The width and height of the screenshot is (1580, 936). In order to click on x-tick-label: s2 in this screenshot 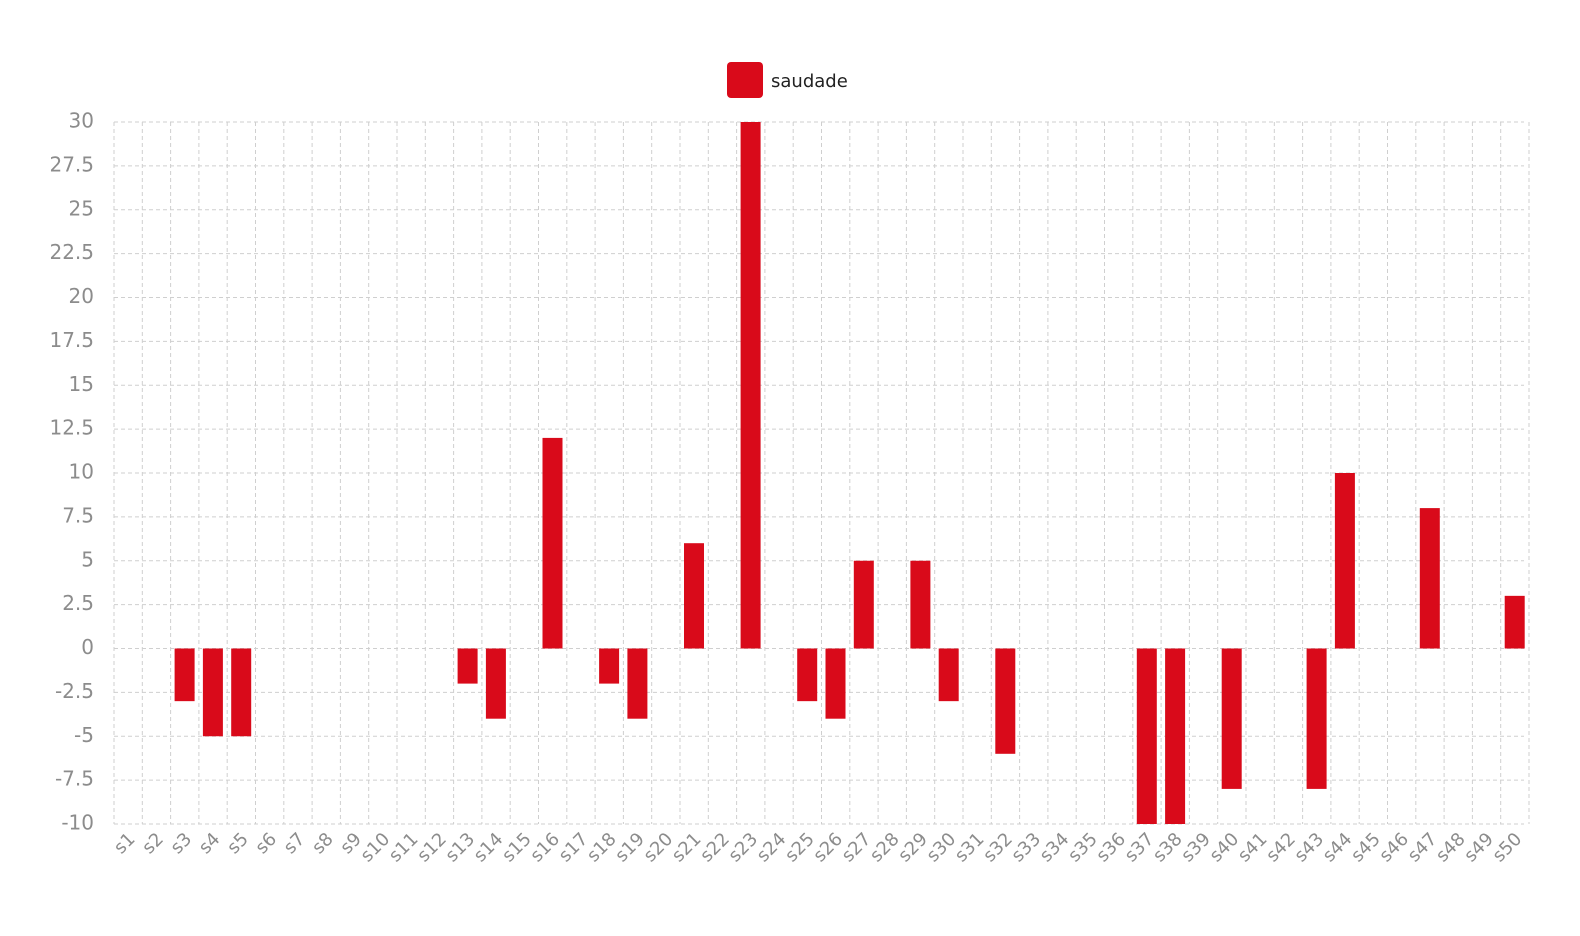, I will do `click(153, 844)`.